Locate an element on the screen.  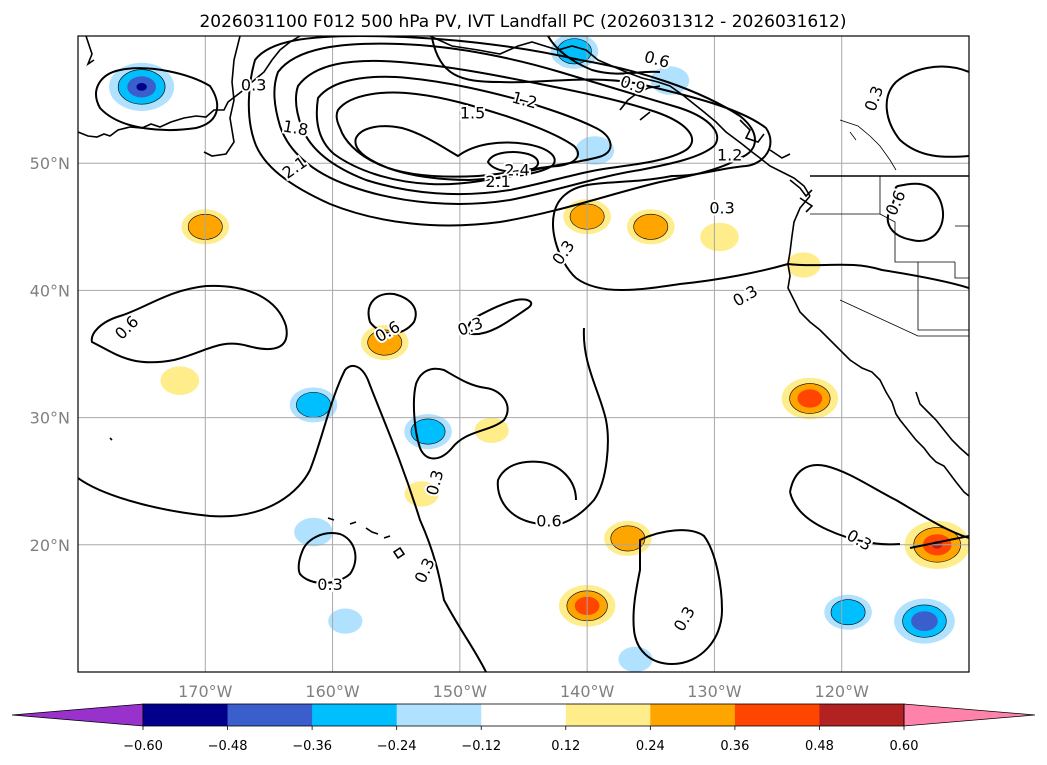
pv-contour-1.2 is located at coordinates (493, 127).